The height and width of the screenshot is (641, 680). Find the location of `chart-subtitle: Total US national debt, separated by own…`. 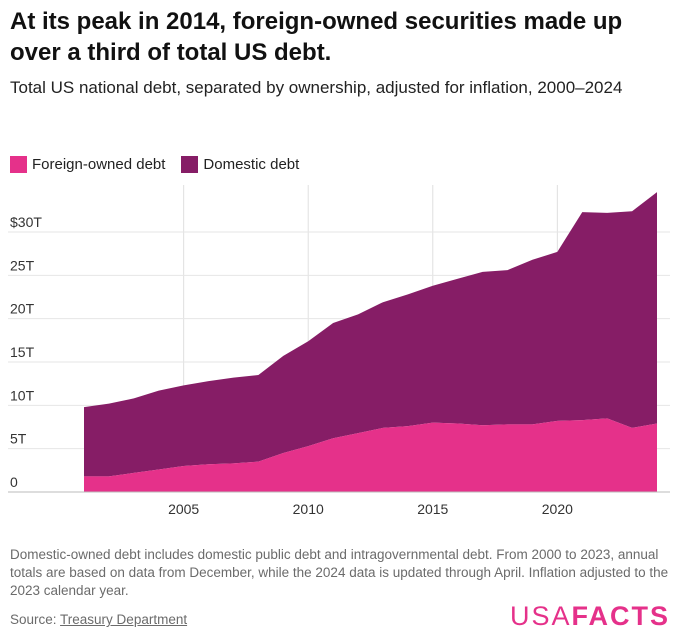

chart-subtitle: Total US national debt, separated by own… is located at coordinates (316, 87).